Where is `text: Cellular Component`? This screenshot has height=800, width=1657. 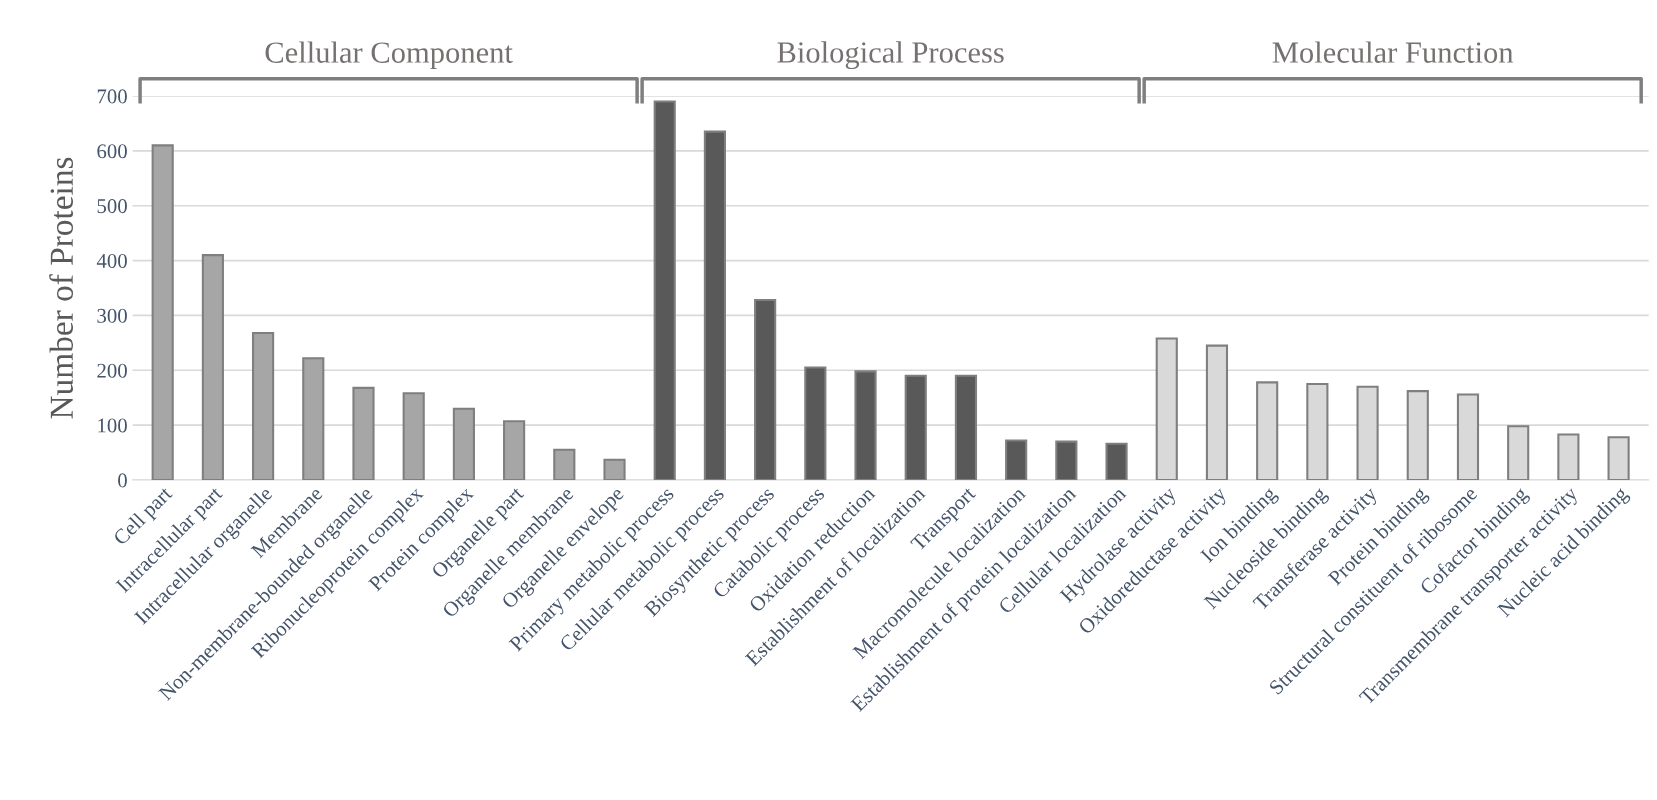
text: Cellular Component is located at coordinates (389, 55).